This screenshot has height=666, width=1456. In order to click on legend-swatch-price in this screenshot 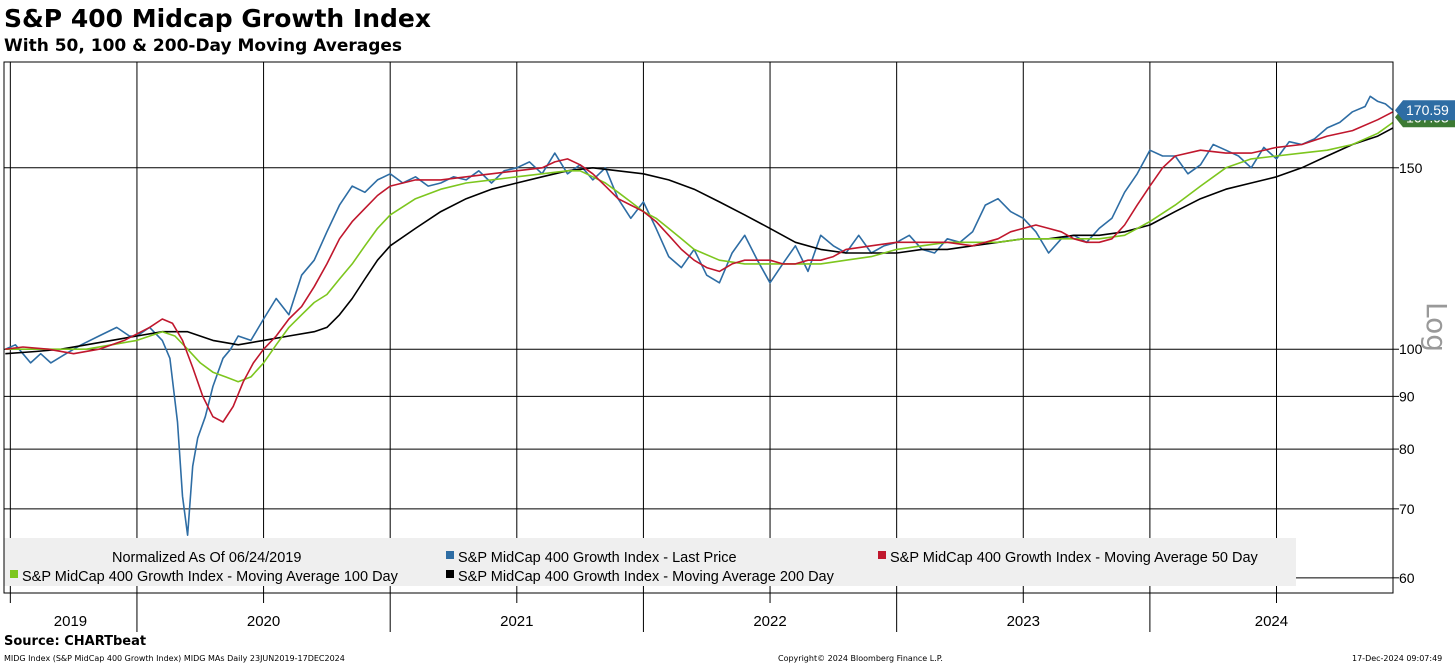, I will do `click(450, 555)`.